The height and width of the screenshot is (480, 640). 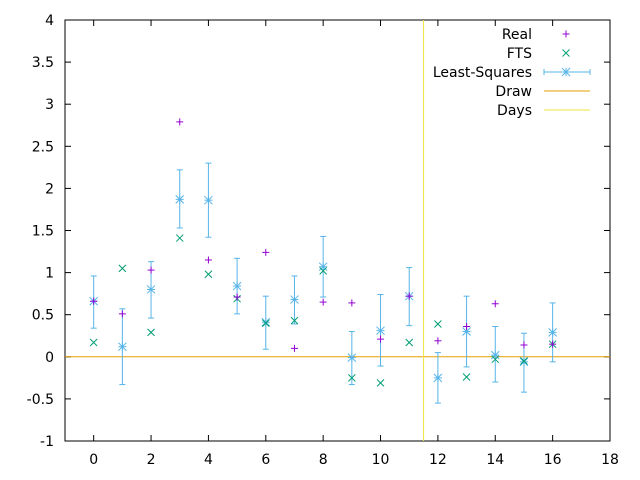 What do you see at coordinates (610, 460) in the screenshot?
I see `x-tick-label: 18` at bounding box center [610, 460].